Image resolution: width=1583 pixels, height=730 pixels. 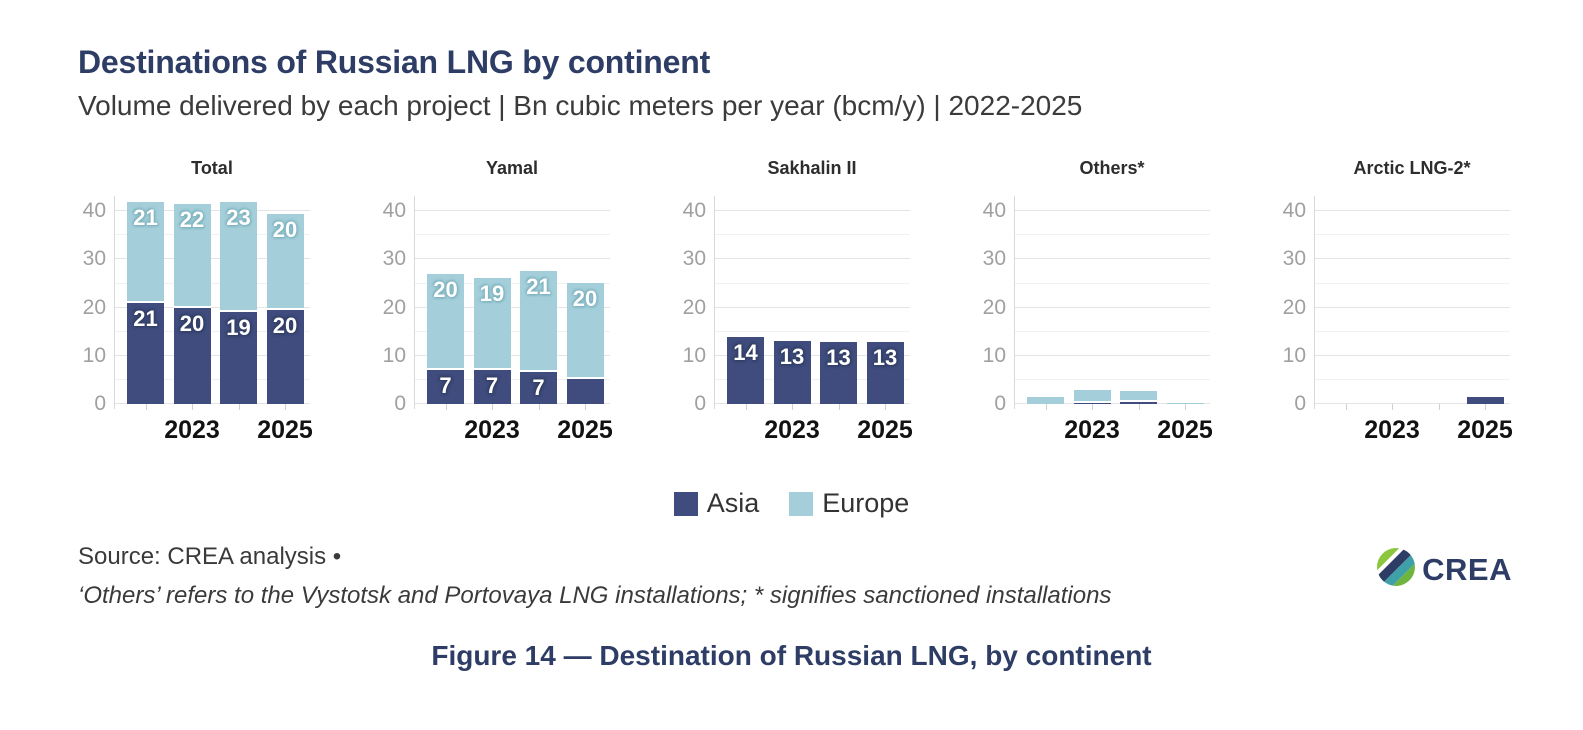 What do you see at coordinates (394, 62) in the screenshot?
I see `page-title: Destinations of Russian LNG by continent` at bounding box center [394, 62].